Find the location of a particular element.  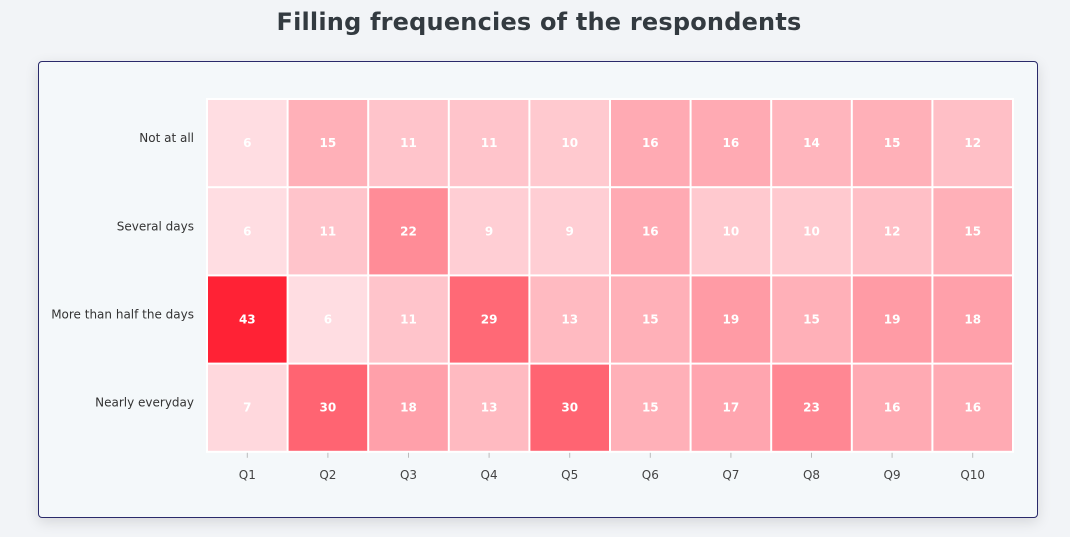

chart-title: Filling frequencies of the respondents is located at coordinates (539, 22).